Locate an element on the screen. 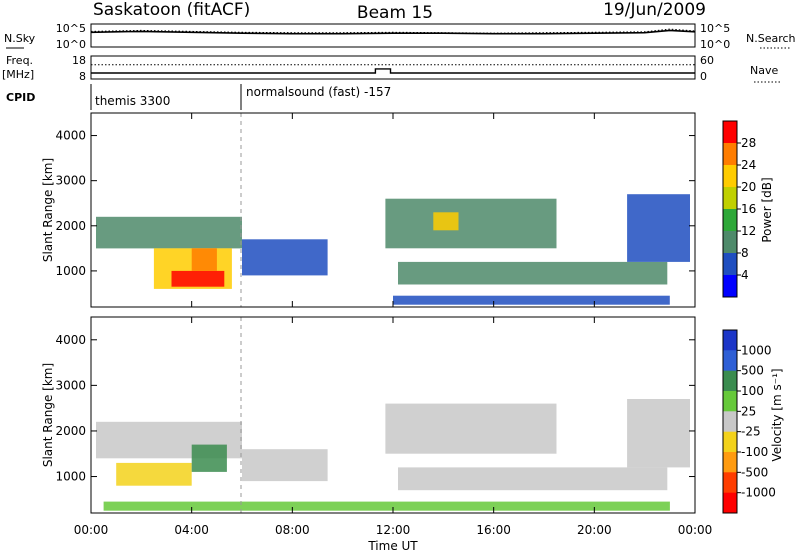 This screenshot has width=800, height=554. colorbar-tick-label: -1000 is located at coordinates (758, 493).